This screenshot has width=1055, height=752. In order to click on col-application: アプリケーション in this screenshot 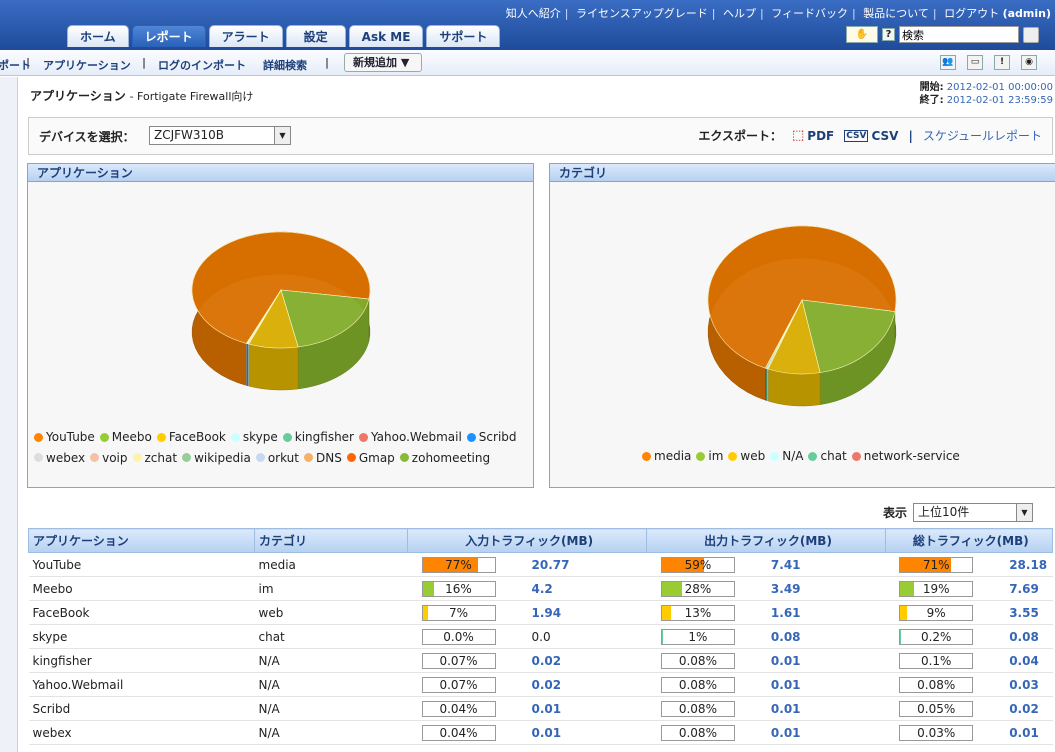, I will do `click(141, 540)`.